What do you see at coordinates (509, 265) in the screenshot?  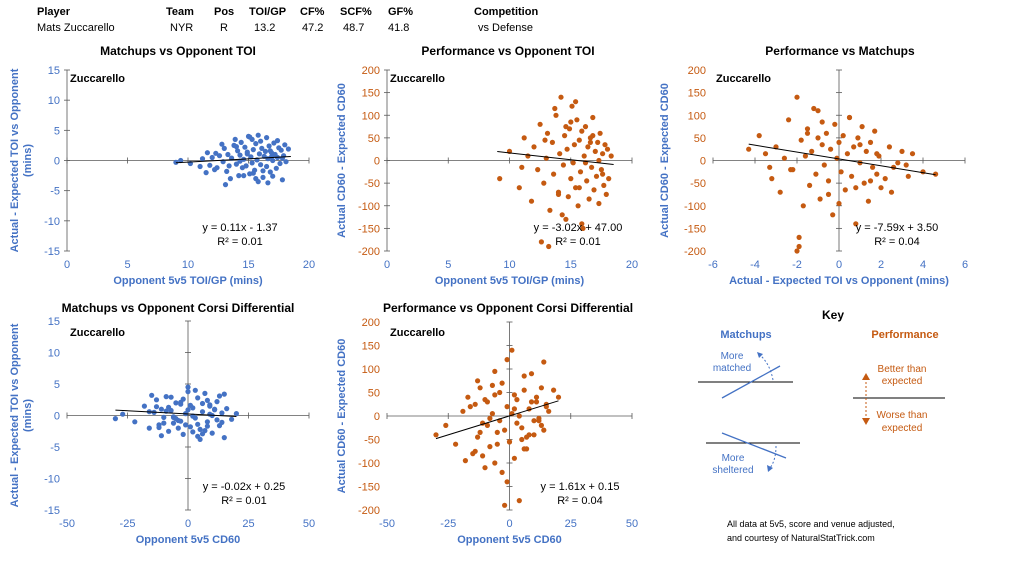 I see `x-tick-label: 10` at bounding box center [509, 265].